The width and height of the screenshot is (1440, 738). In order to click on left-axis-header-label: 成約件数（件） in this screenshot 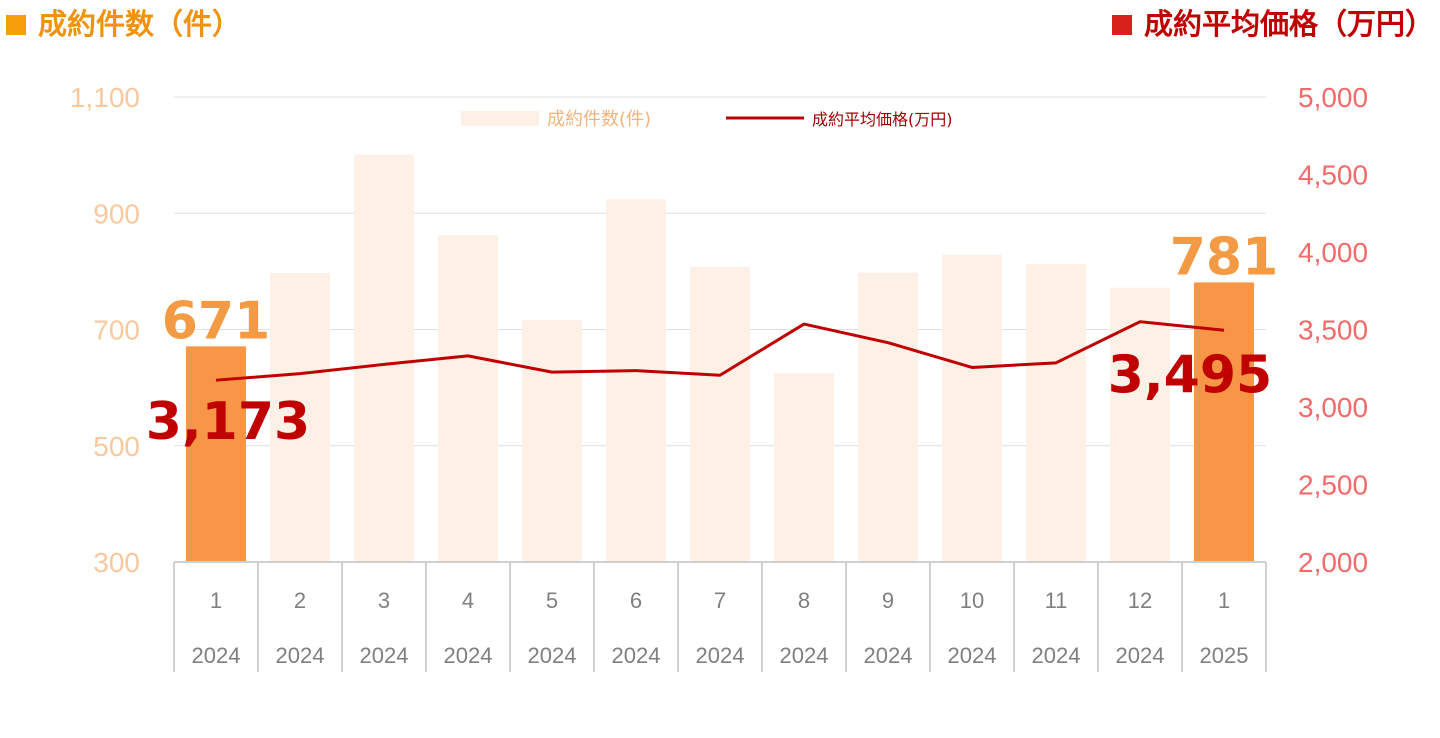, I will do `click(140, 24)`.